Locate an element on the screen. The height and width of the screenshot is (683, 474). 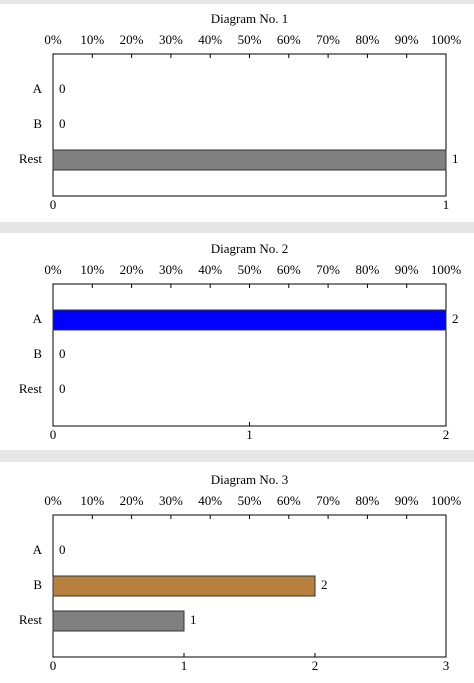
chart-title: Diagram No. 2 is located at coordinates (250, 248).